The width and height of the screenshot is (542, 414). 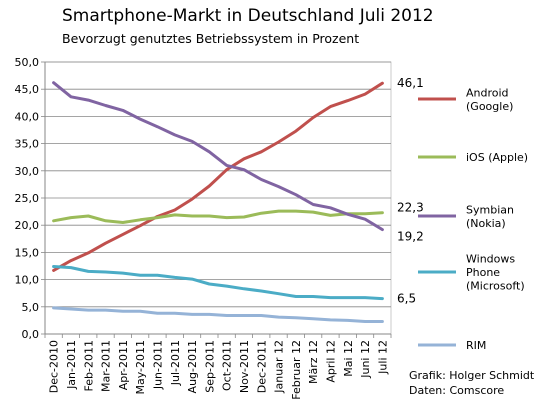 I want to click on legend-label-symbian-nokia: (Nokia), so click(x=486, y=223).